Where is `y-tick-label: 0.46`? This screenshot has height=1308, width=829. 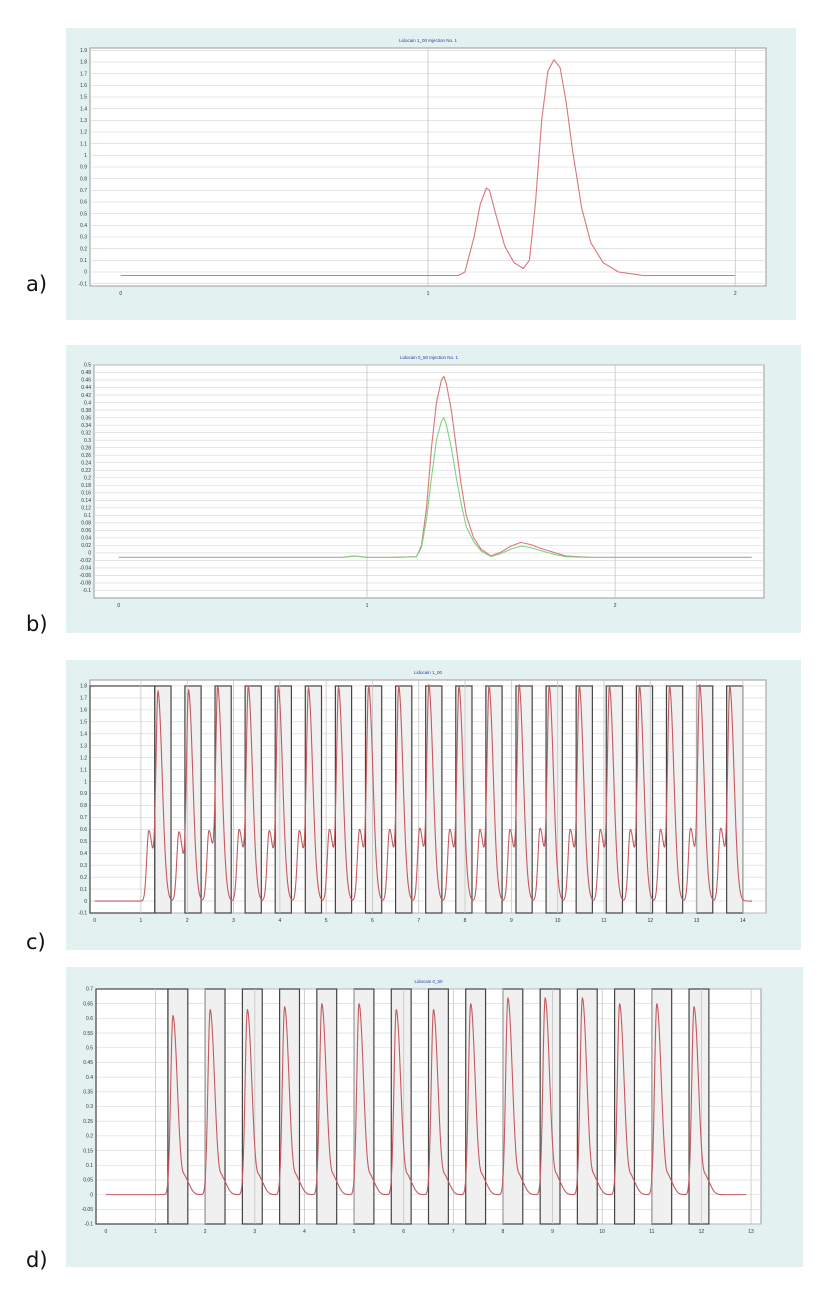 y-tick-label: 0.46 is located at coordinates (86, 381).